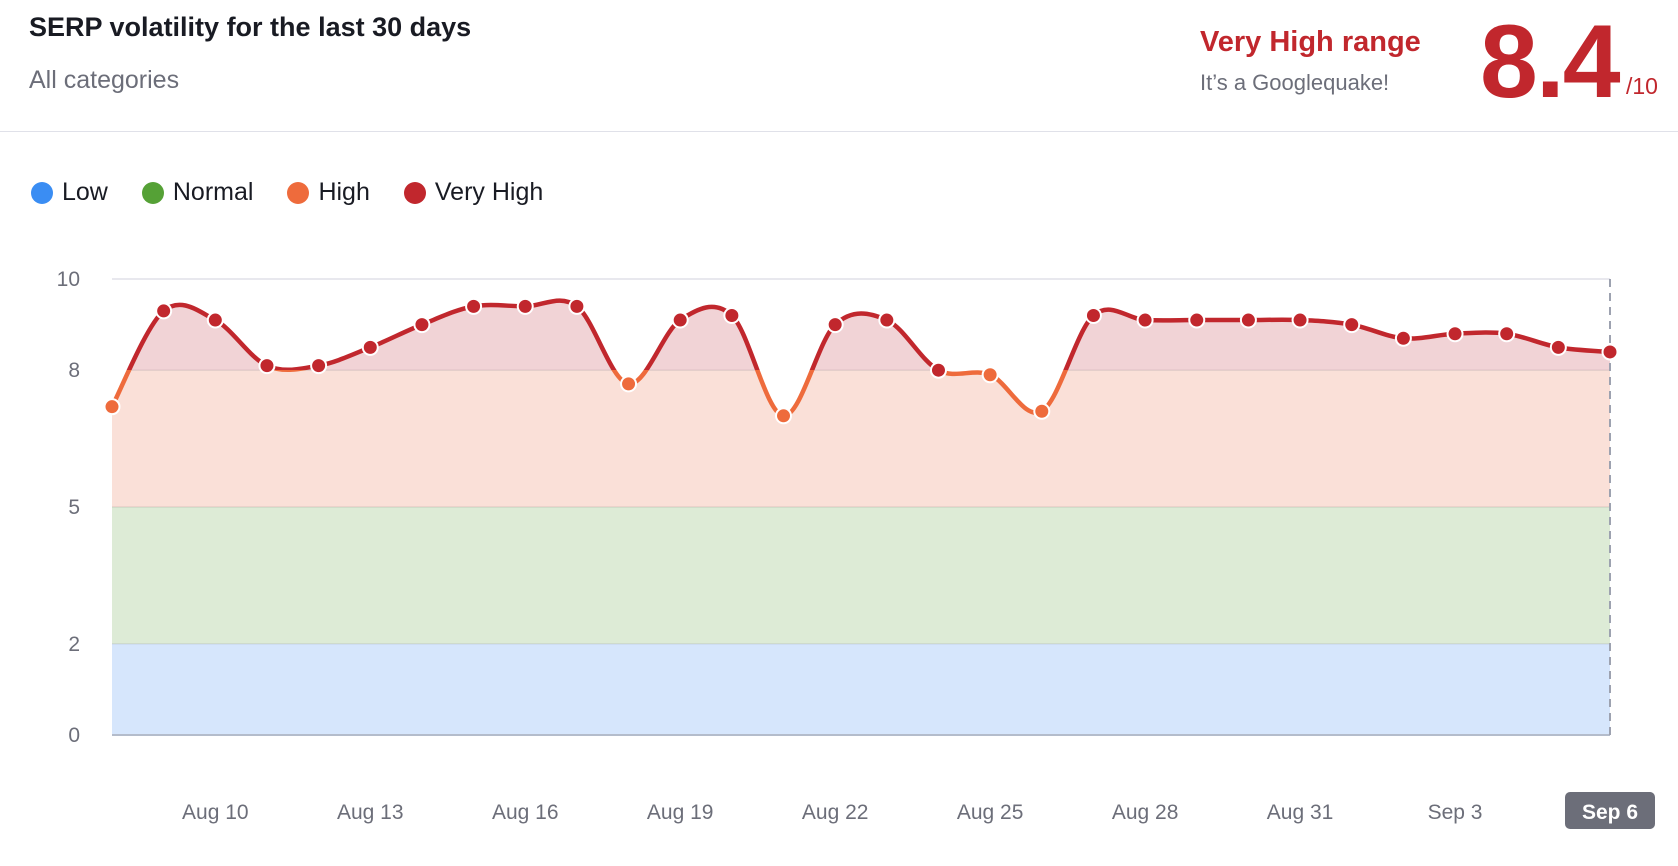  Describe the element at coordinates (861, 335) in the screenshot. I see `band-very-high` at that location.